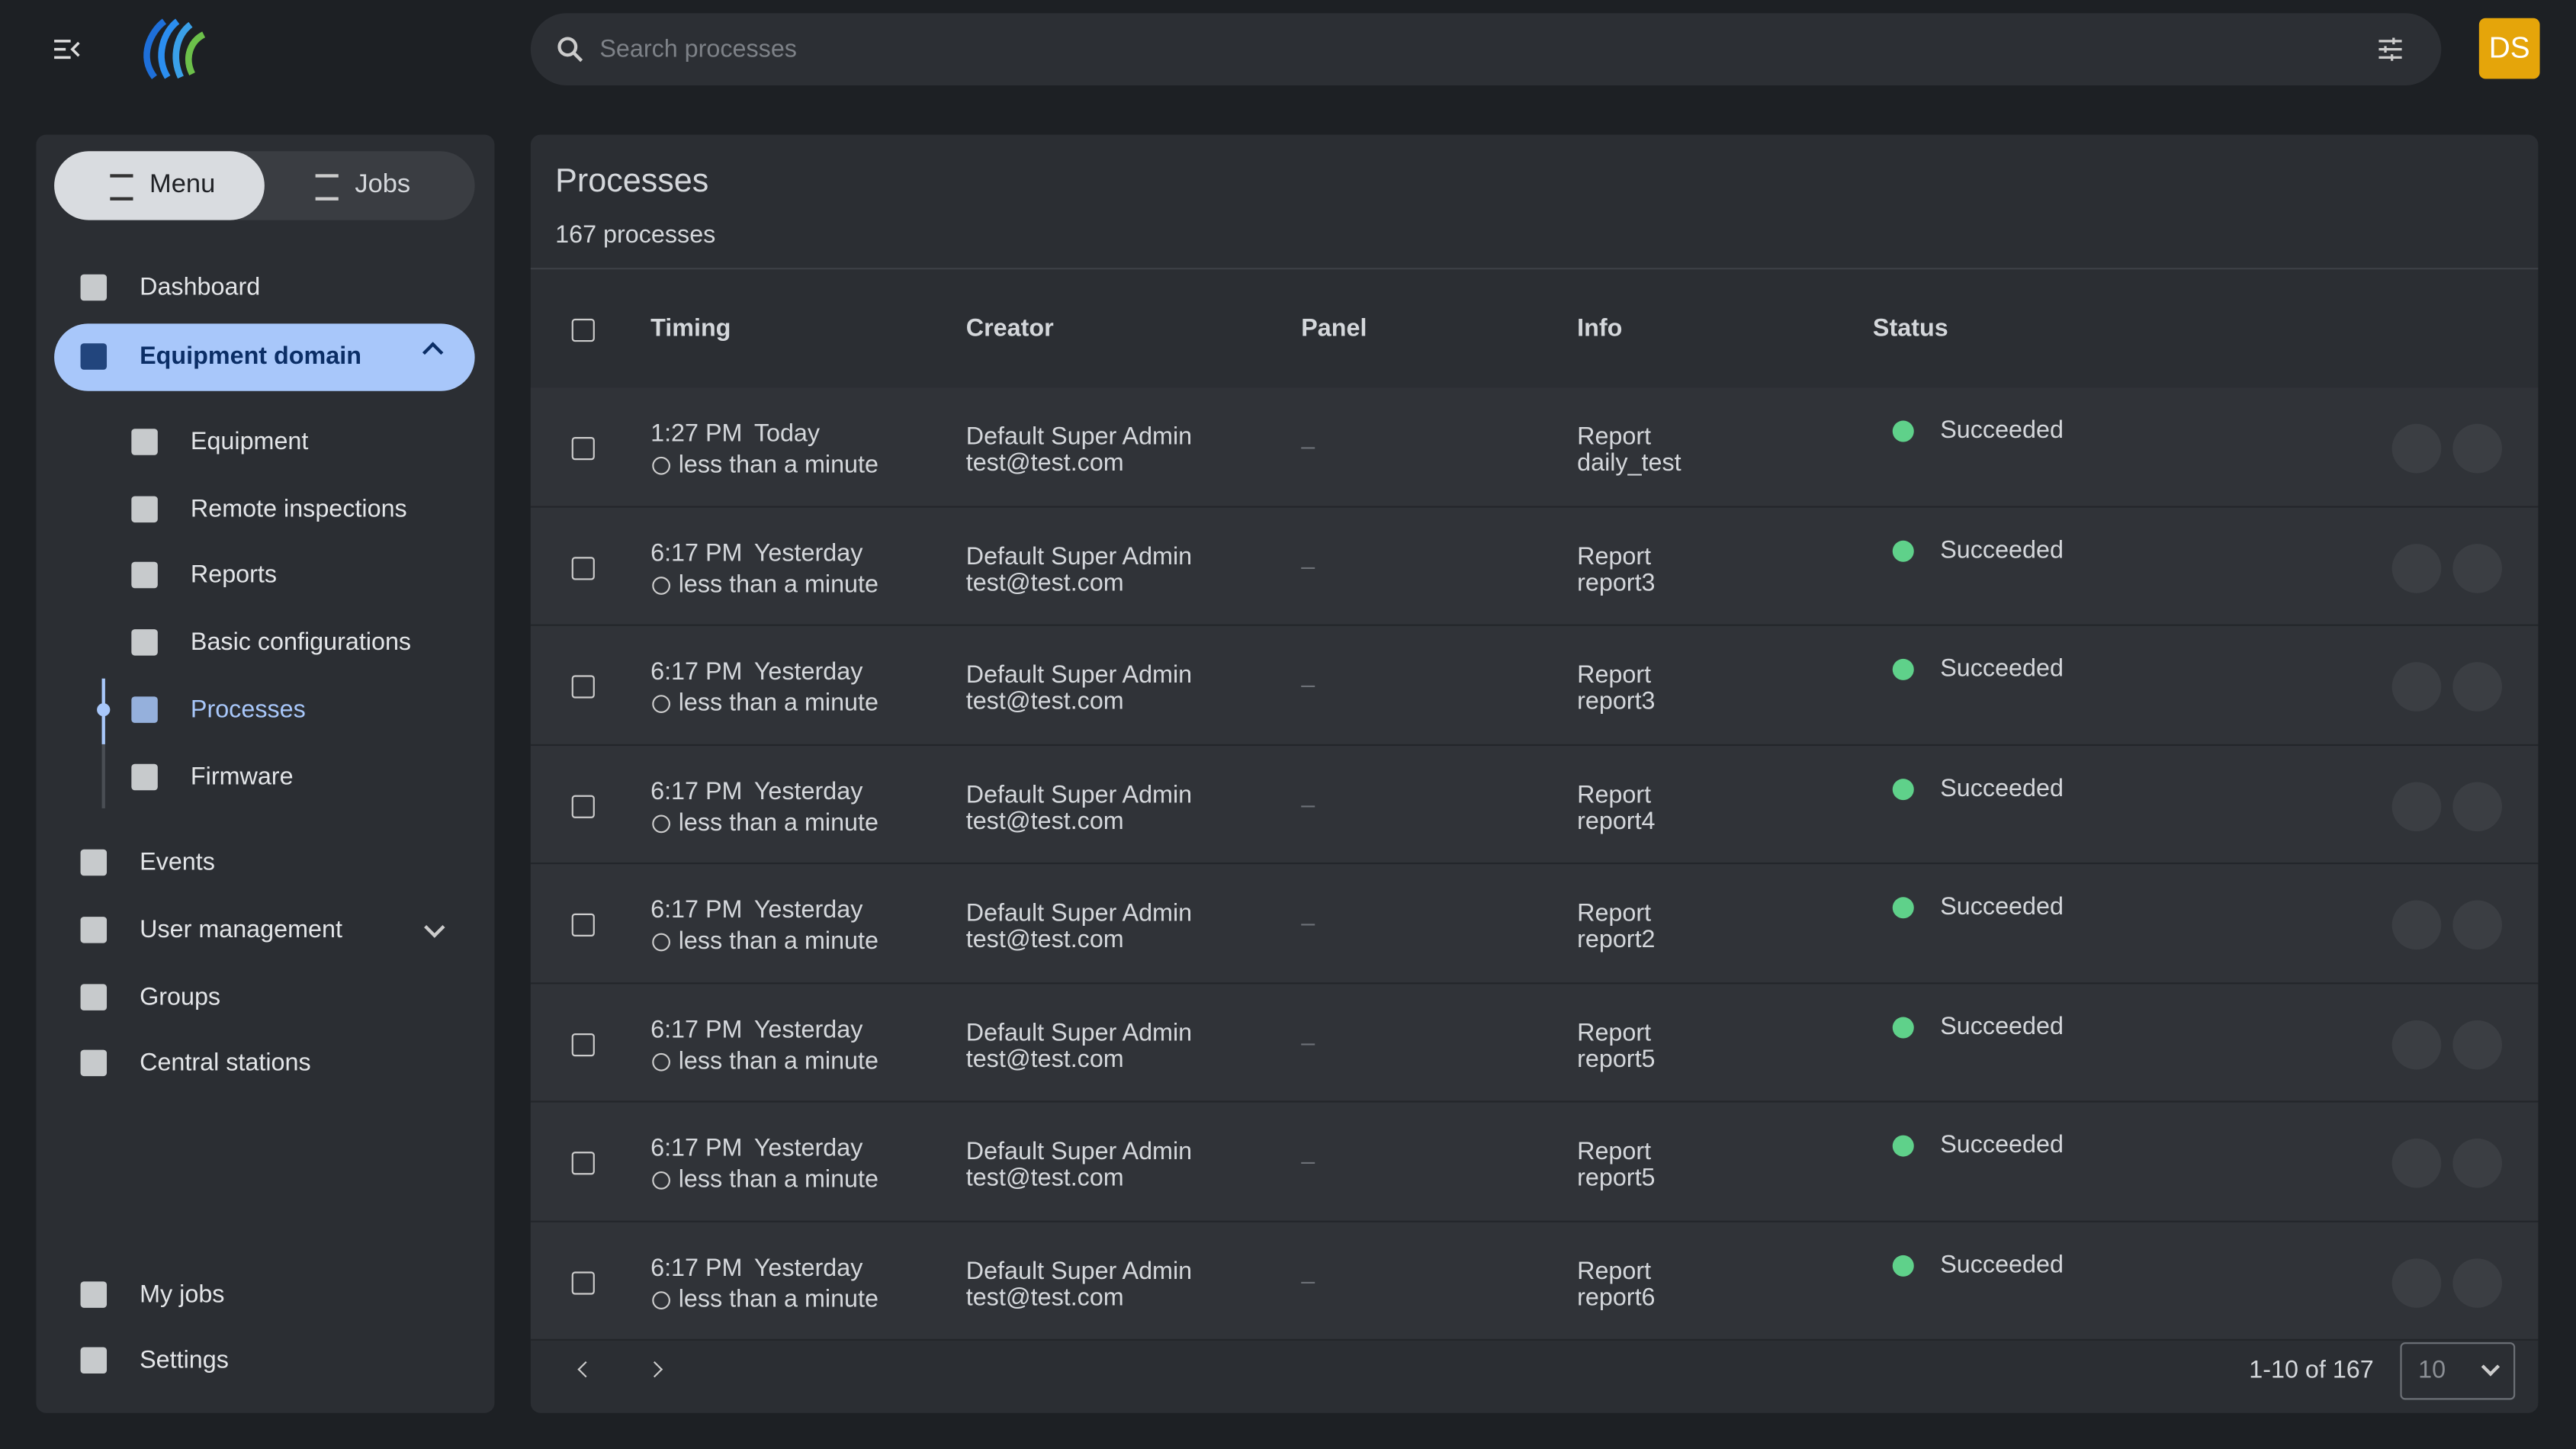  What do you see at coordinates (570, 50) in the screenshot?
I see `search-icon` at bounding box center [570, 50].